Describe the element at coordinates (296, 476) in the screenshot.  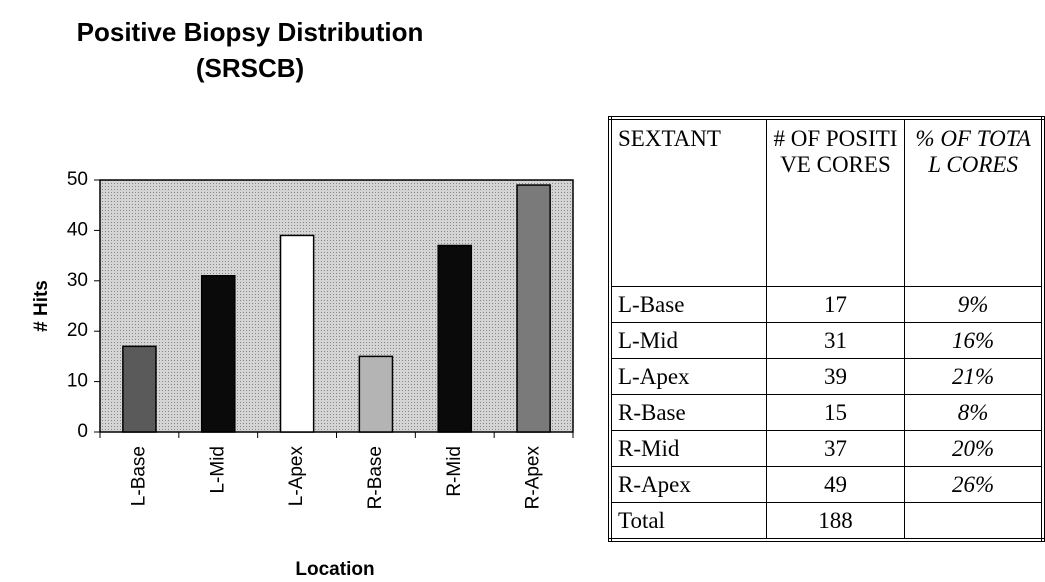
I see `x-tick-label: L-Apex` at that location.